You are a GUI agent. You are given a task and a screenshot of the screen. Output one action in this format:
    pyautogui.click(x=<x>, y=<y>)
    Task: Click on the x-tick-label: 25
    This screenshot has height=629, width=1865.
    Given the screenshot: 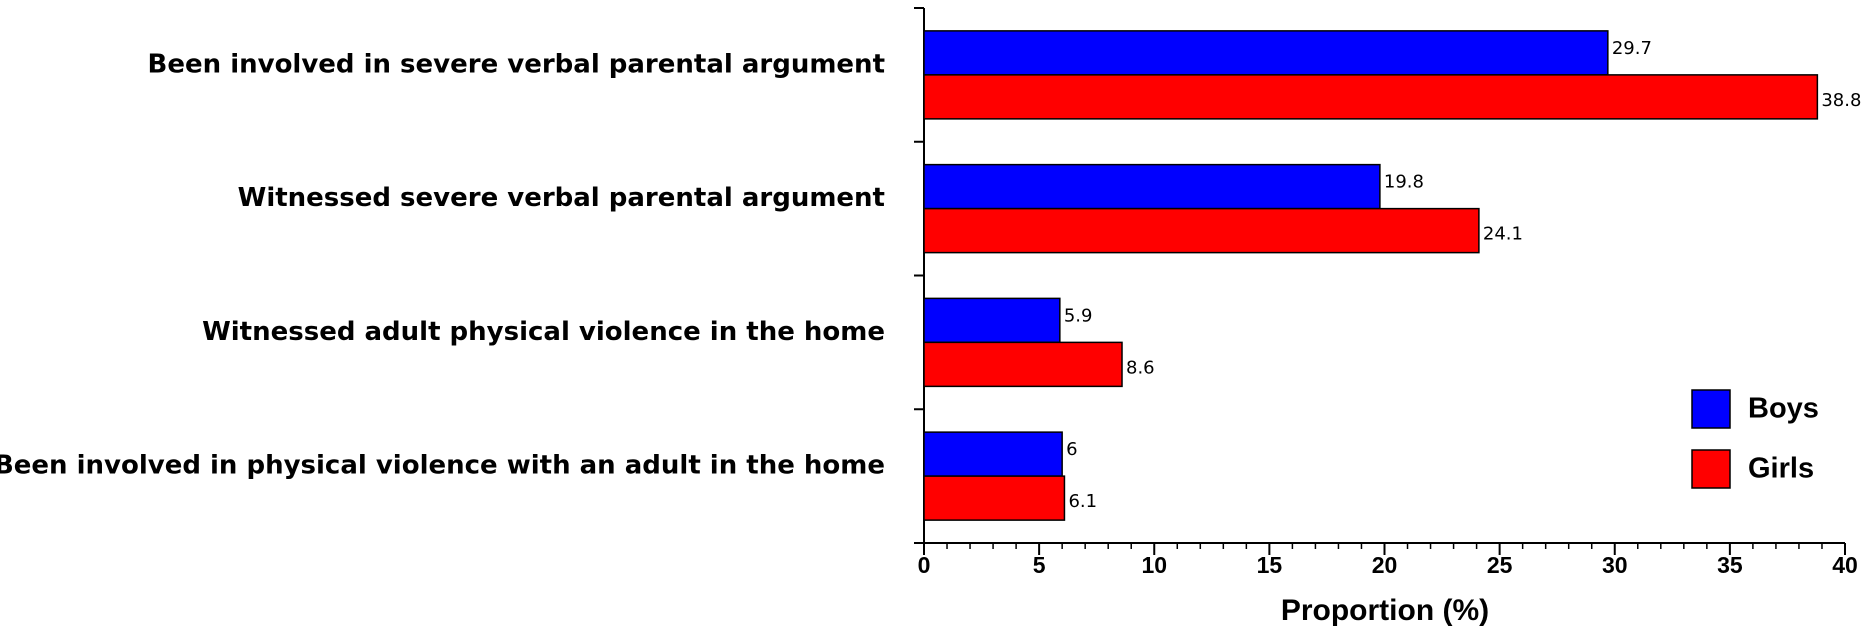 What is the action you would take?
    pyautogui.click(x=1500, y=565)
    